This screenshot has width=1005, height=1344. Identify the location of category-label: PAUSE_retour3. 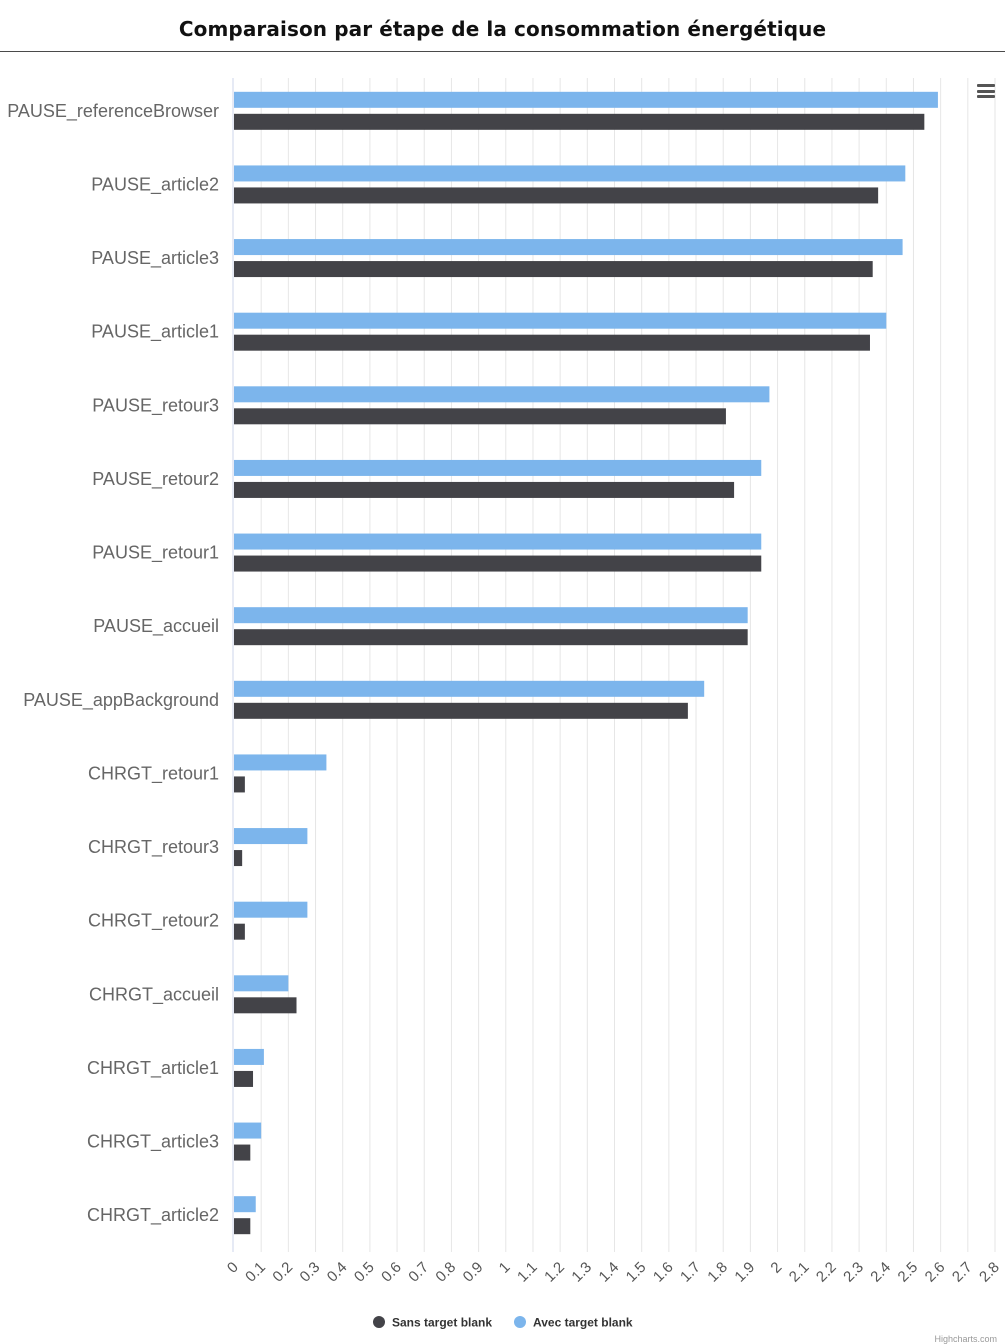
(155, 405).